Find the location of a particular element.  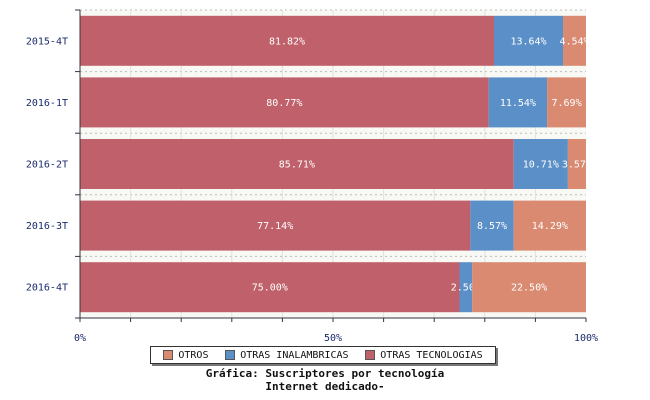

category-label: 2016-3T is located at coordinates (47, 226).